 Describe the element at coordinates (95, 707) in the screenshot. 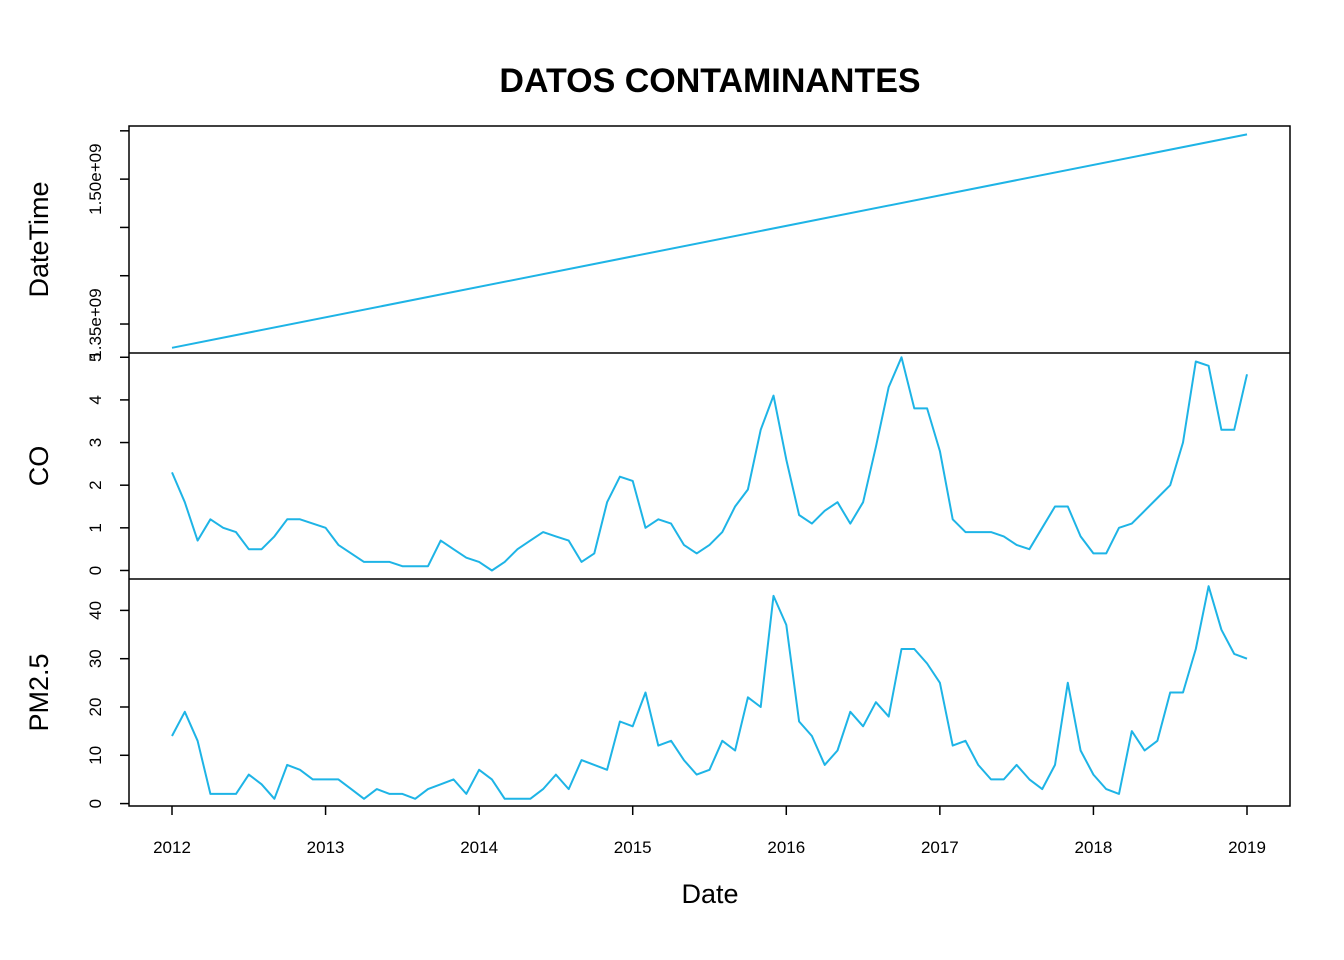

I see `y-tick-label-pm25-2: 20` at that location.